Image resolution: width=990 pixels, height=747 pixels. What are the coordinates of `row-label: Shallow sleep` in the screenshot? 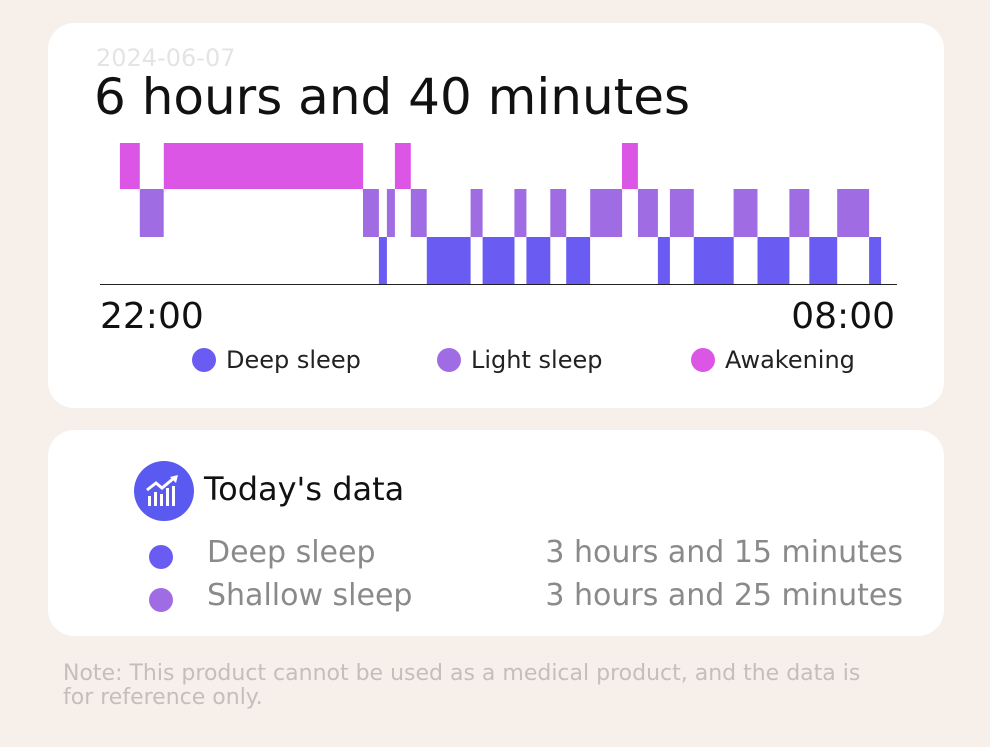 It's located at (310, 595).